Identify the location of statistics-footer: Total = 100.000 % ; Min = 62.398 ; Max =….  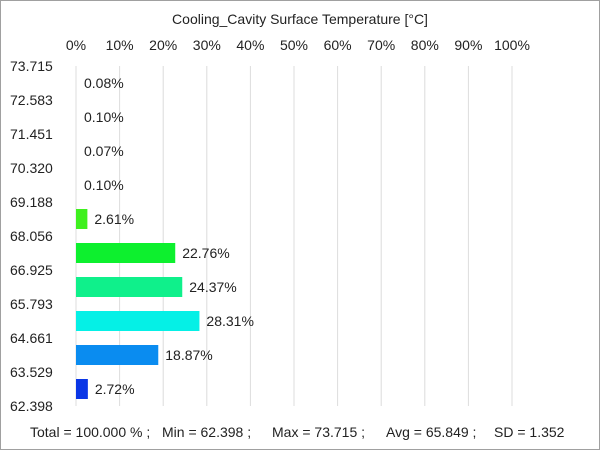
(297, 432).